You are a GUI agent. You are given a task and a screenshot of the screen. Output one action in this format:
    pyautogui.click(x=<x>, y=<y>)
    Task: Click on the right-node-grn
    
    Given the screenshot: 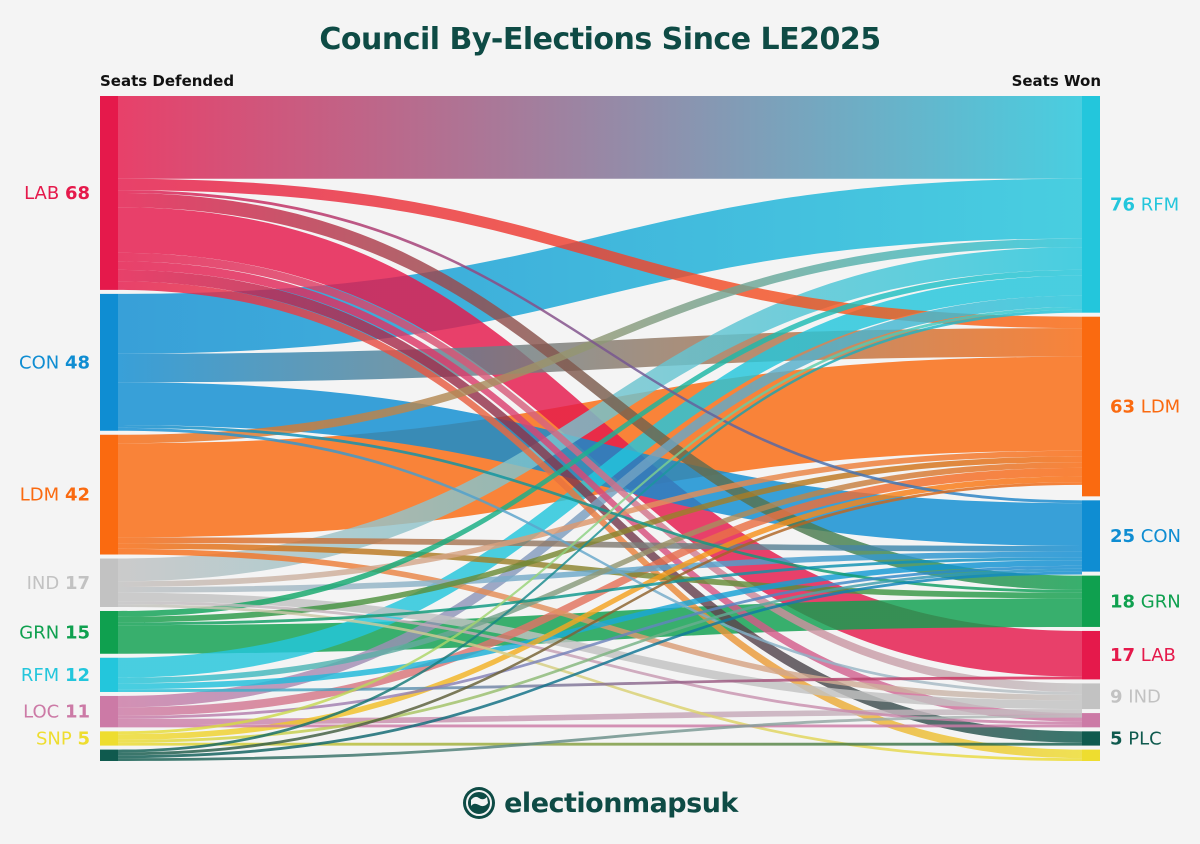 What is the action you would take?
    pyautogui.click(x=1091, y=601)
    